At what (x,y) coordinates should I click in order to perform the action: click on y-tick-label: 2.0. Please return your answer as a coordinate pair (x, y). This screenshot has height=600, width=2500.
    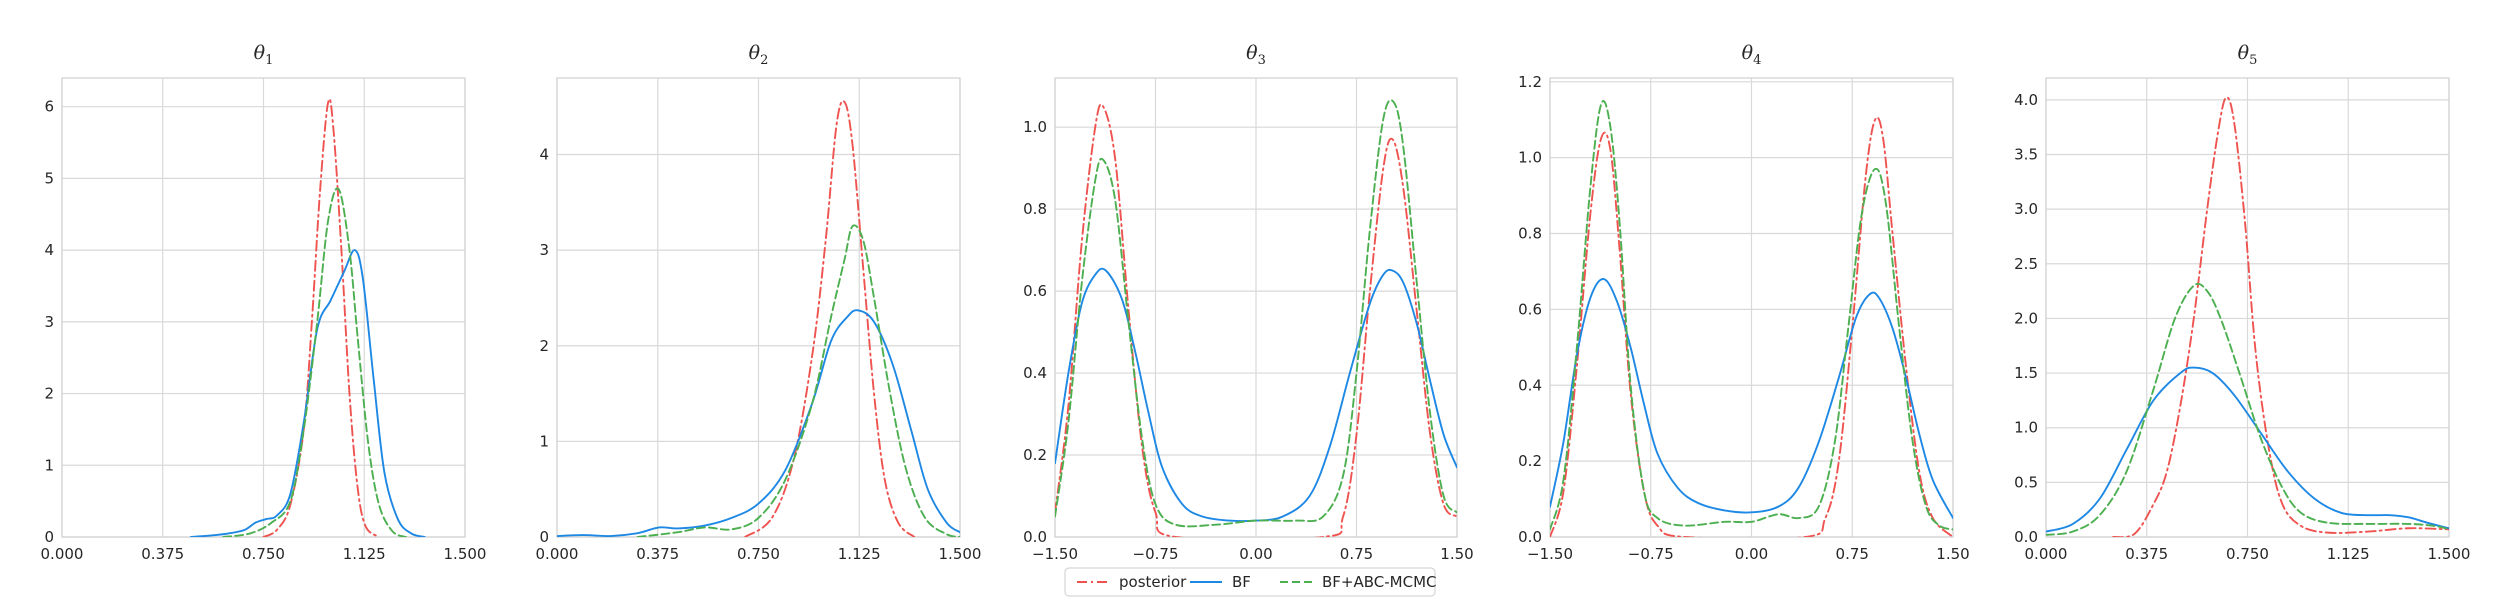
    Looking at the image, I should click on (2026, 318).